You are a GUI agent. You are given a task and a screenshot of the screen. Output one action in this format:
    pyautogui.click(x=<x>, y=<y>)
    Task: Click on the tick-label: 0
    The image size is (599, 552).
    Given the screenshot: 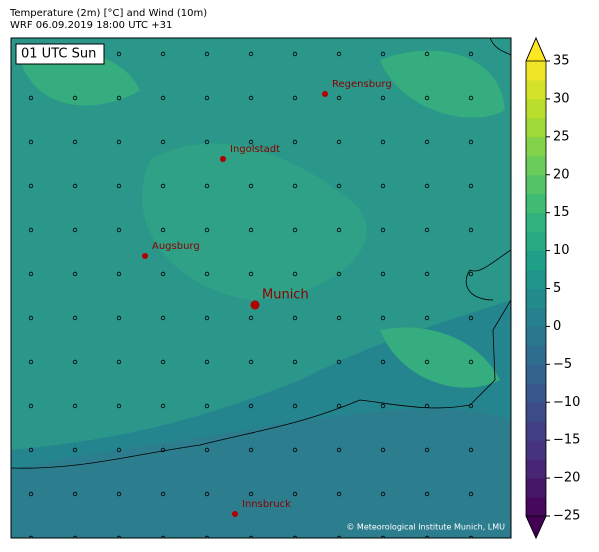 What is the action you would take?
    pyautogui.click(x=557, y=326)
    